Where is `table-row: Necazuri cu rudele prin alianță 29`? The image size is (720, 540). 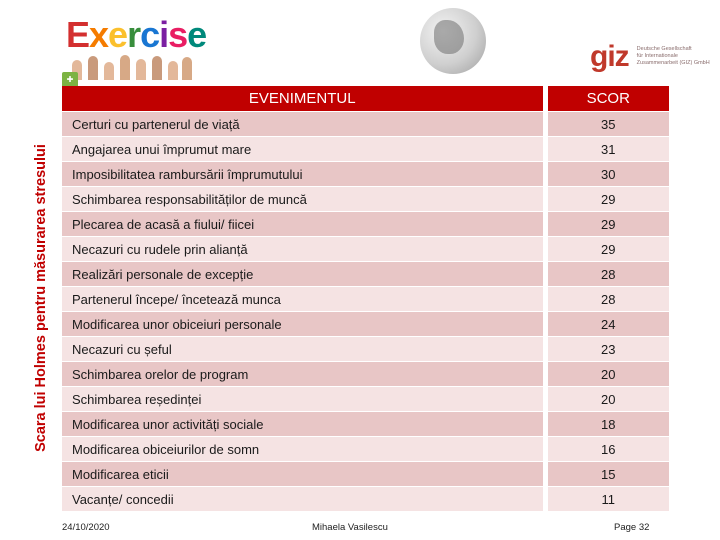
table-row: Necazuri cu rudele prin alianță 29 is located at coordinates (365, 249).